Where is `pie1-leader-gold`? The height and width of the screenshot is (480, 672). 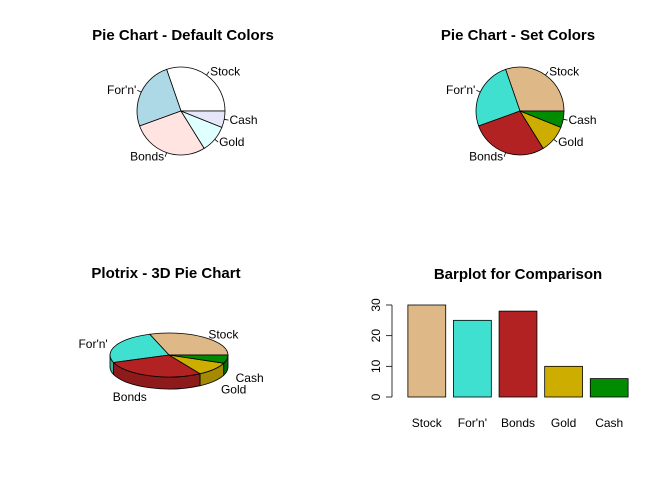
pie1-leader-gold is located at coordinates (216, 140).